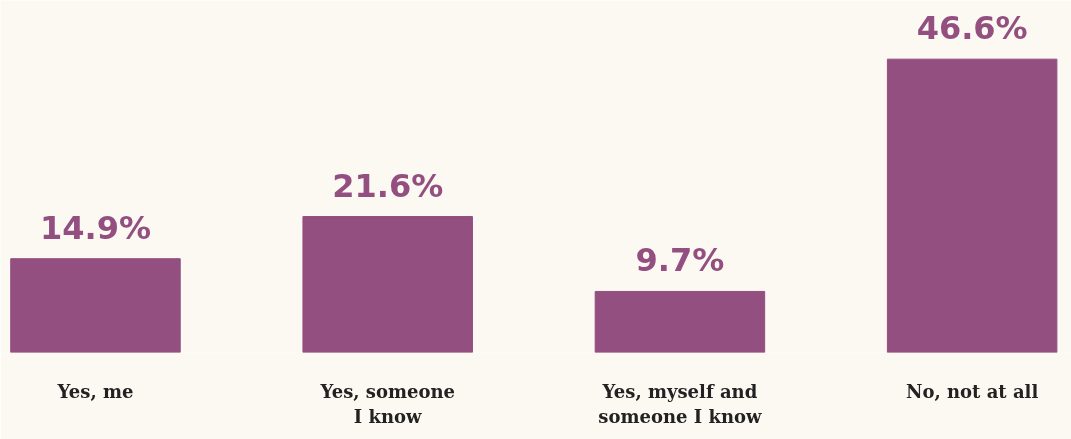 This screenshot has width=1071, height=439. I want to click on data-label: 14.9%, so click(95, 227).